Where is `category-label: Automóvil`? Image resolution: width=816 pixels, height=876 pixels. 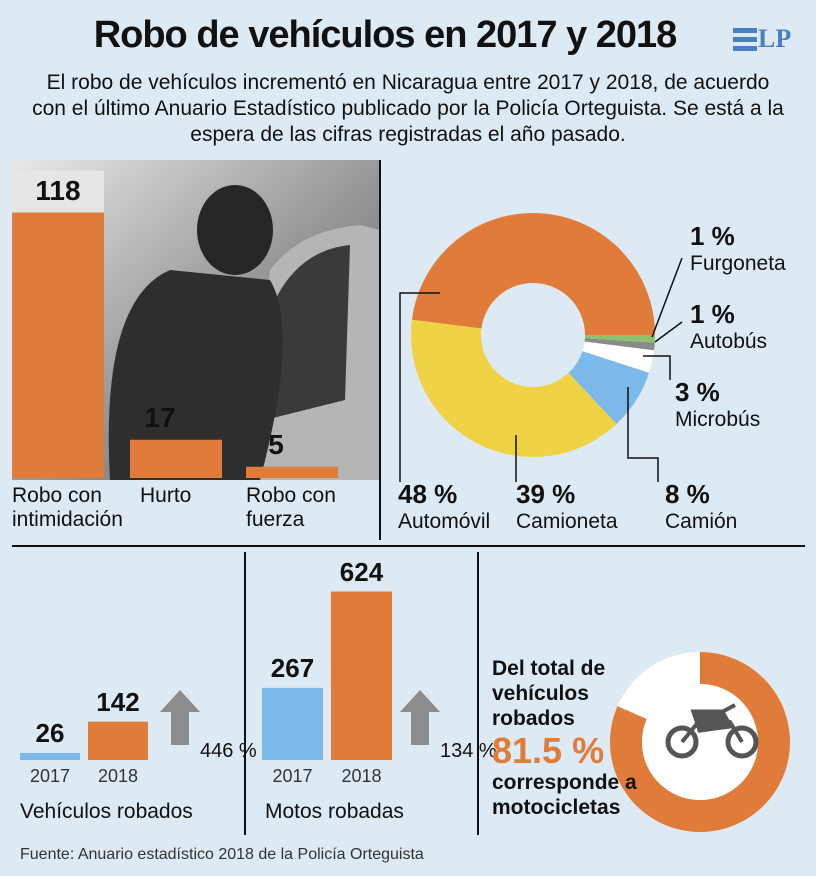 category-label: Automóvil is located at coordinates (444, 521).